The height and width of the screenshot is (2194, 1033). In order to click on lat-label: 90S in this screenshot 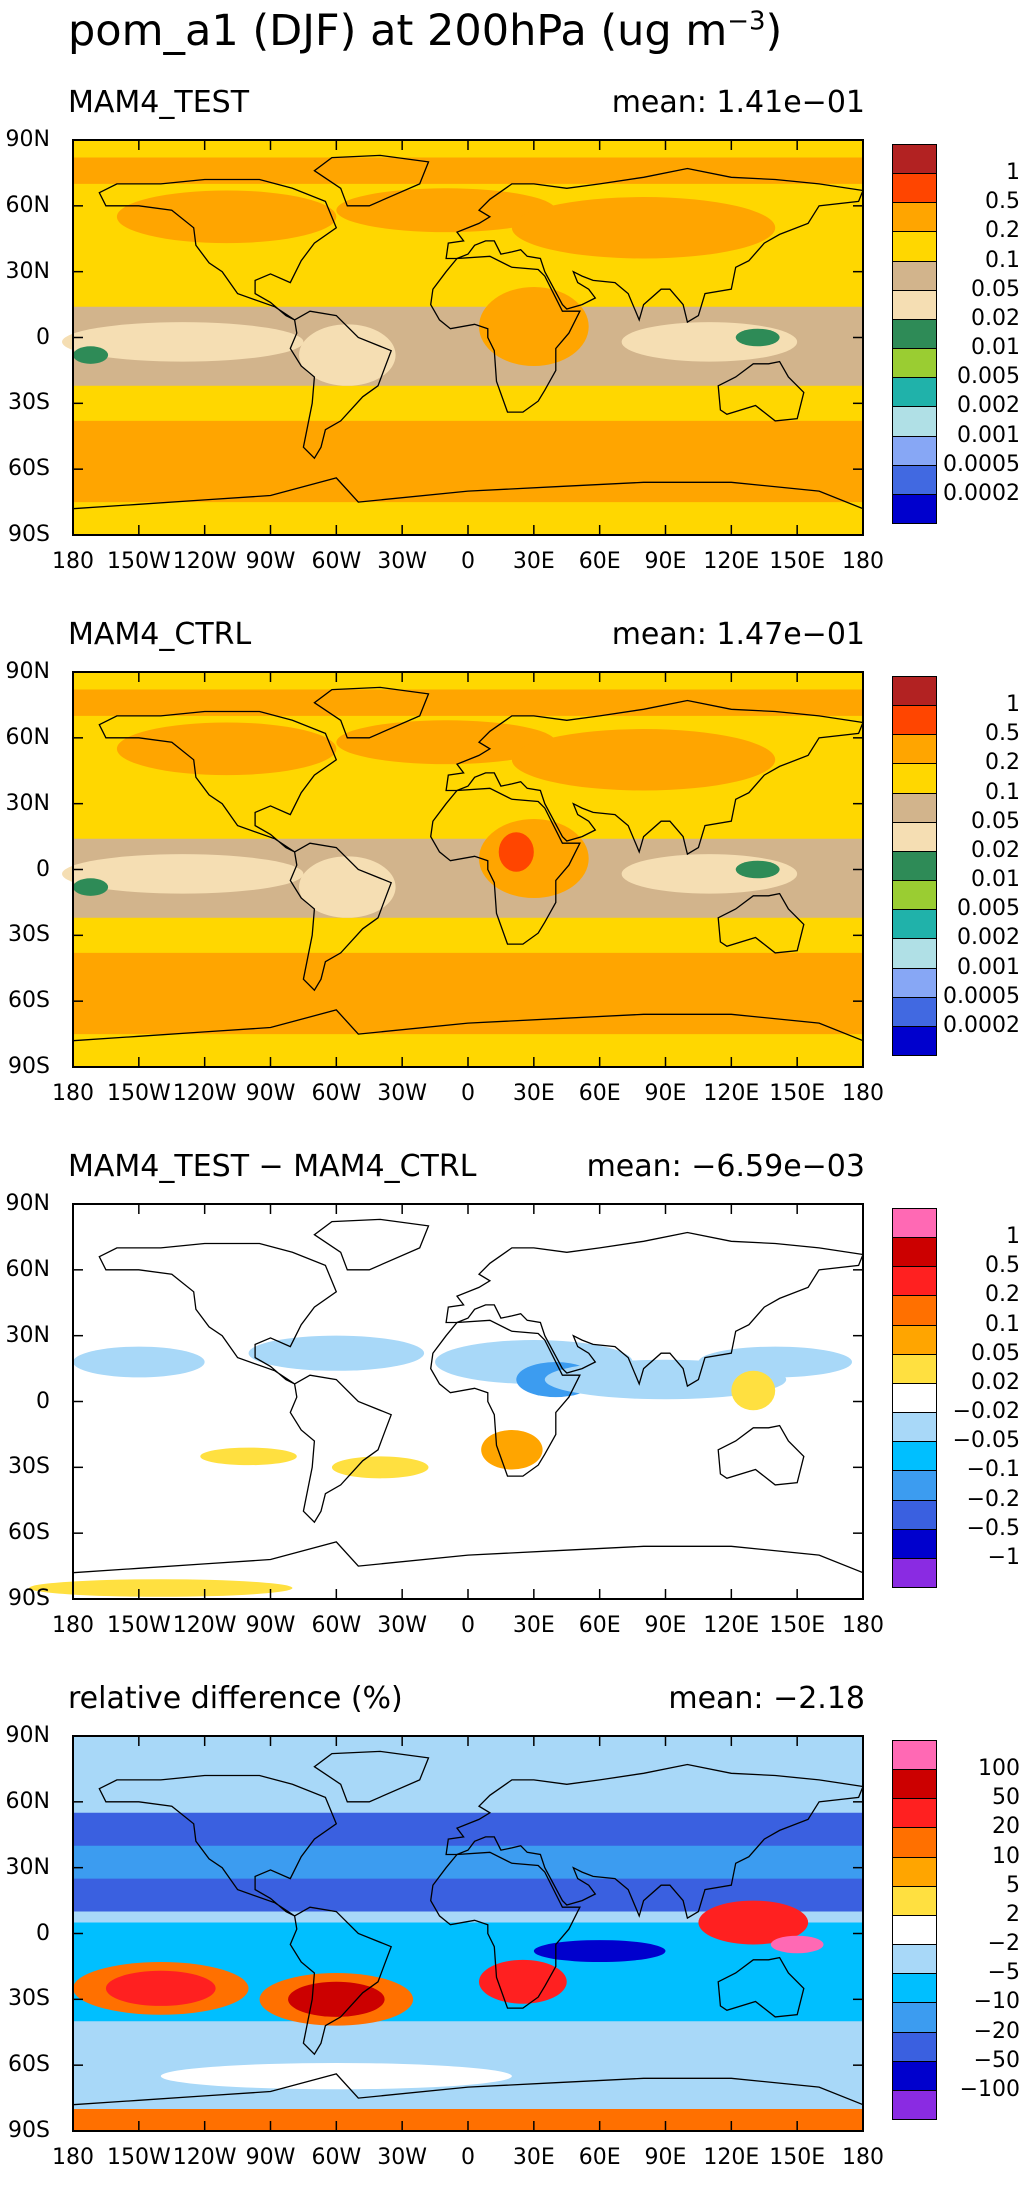, I will do `click(29, 1066)`.